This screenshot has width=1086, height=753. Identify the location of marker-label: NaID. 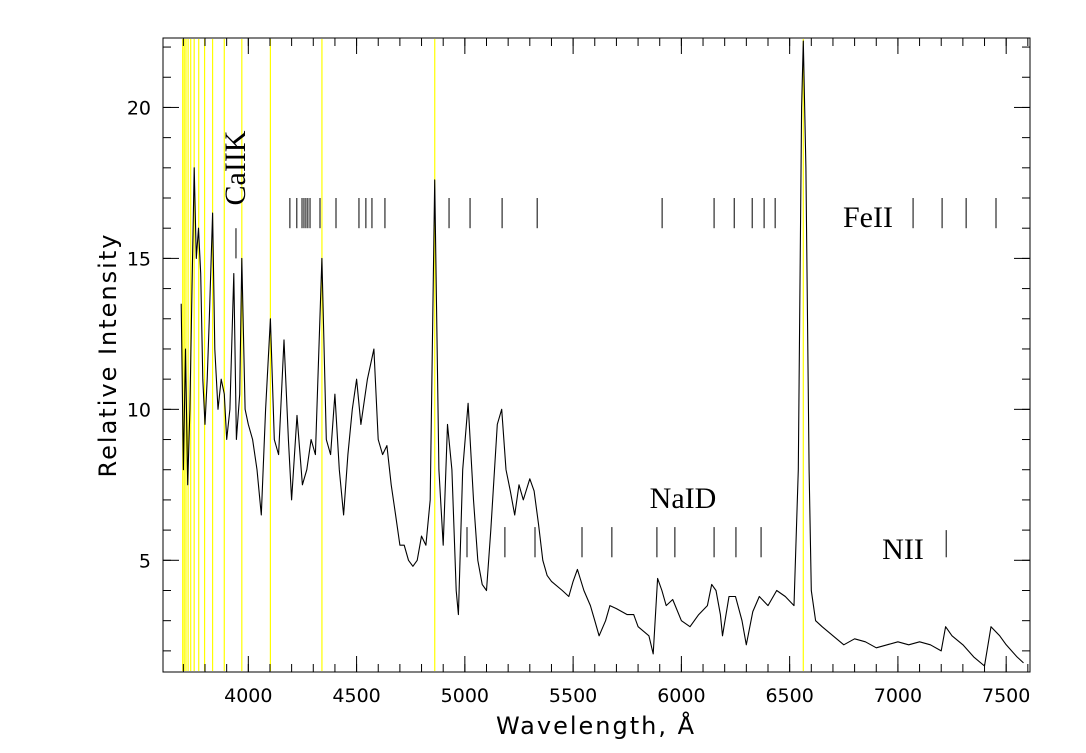
(683, 498).